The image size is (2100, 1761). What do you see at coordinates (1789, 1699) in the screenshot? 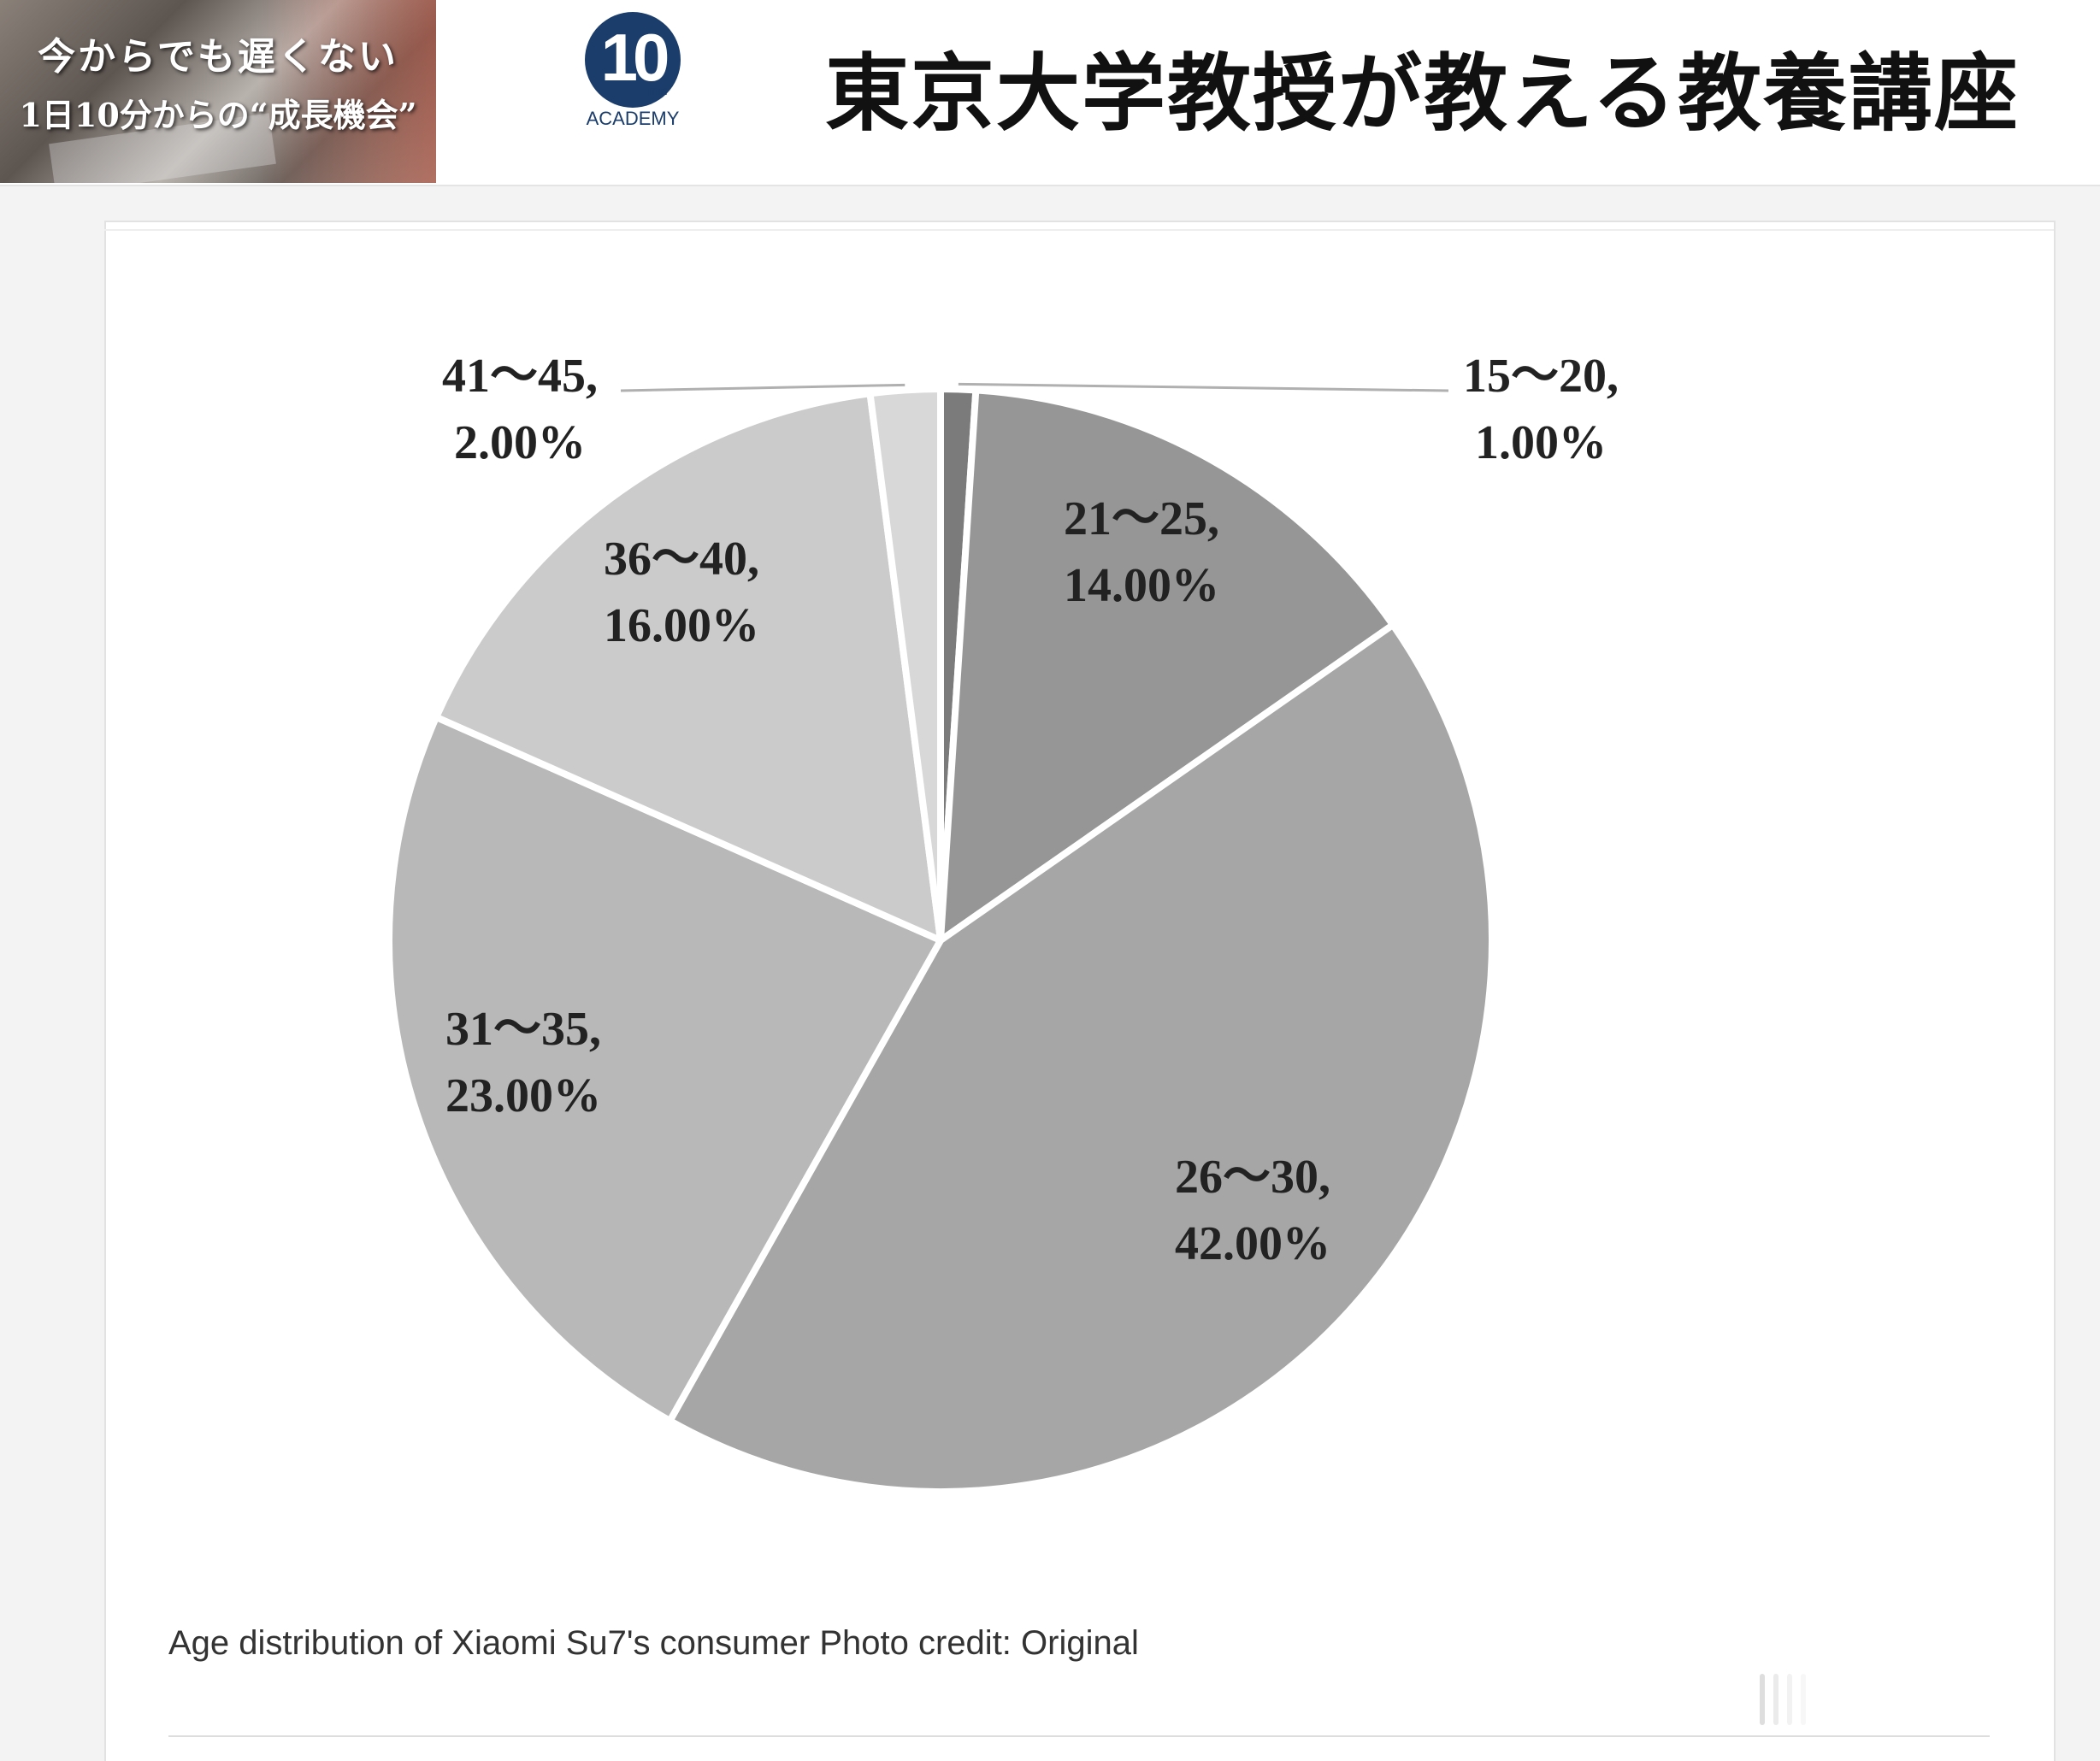
I see `scroll-indicator-icon` at bounding box center [1789, 1699].